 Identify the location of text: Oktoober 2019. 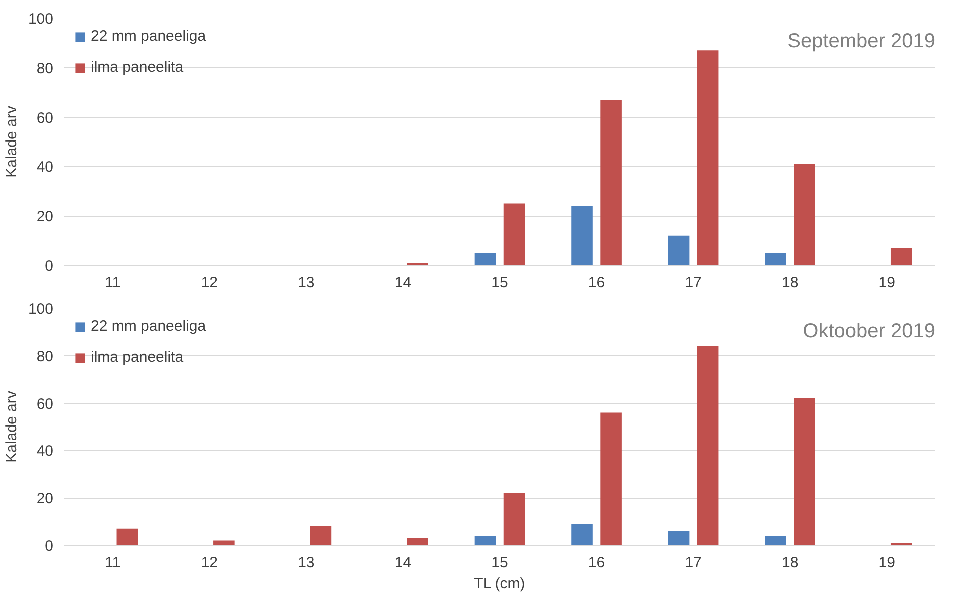
(869, 331).